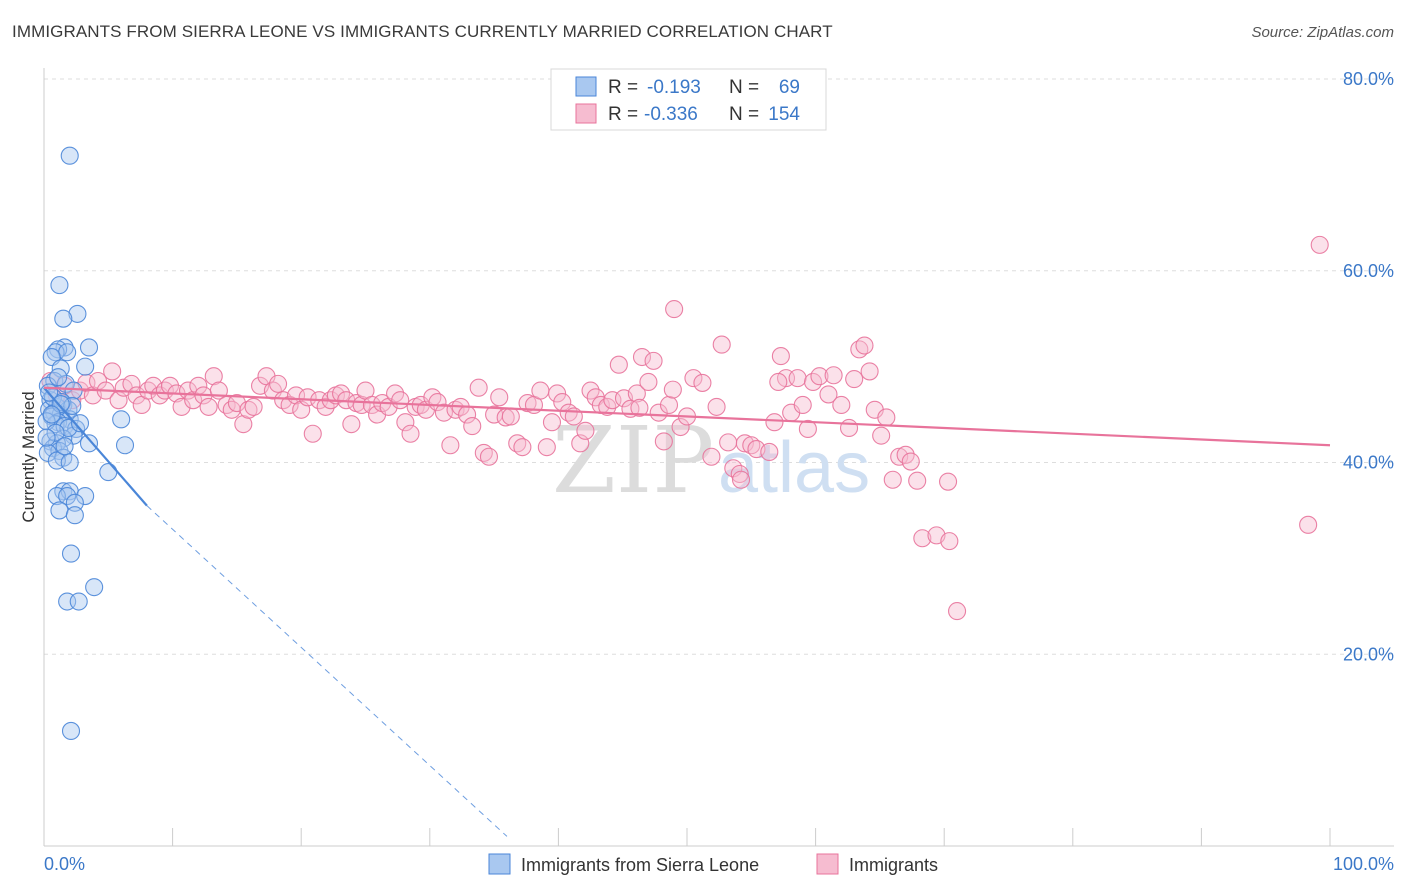 This screenshot has height=892, width=1406. I want to click on x-tick-label-max: 100.0%, so click(1363, 864).